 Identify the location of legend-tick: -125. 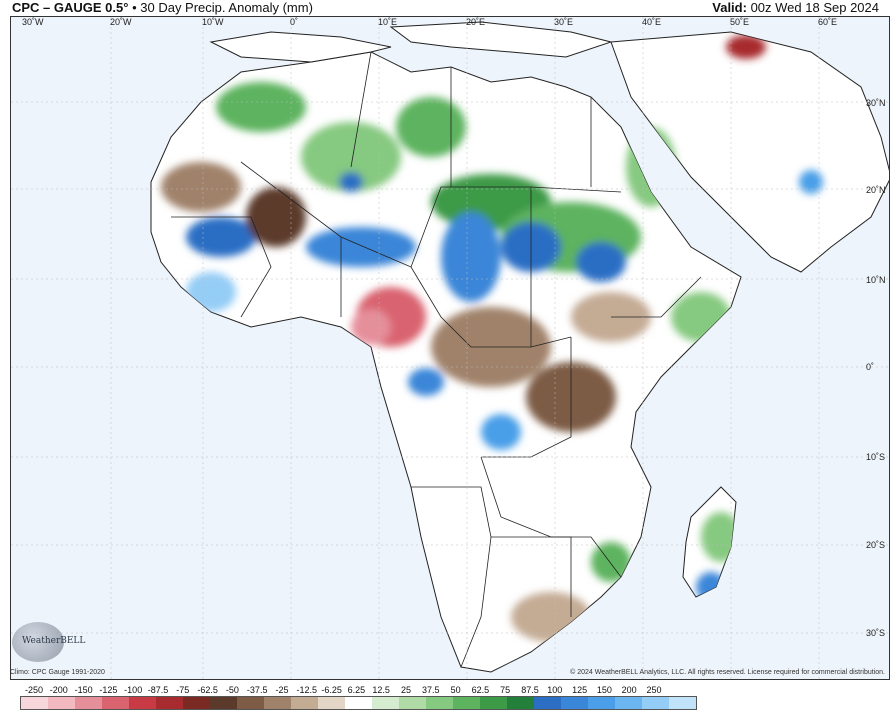
(108, 690).